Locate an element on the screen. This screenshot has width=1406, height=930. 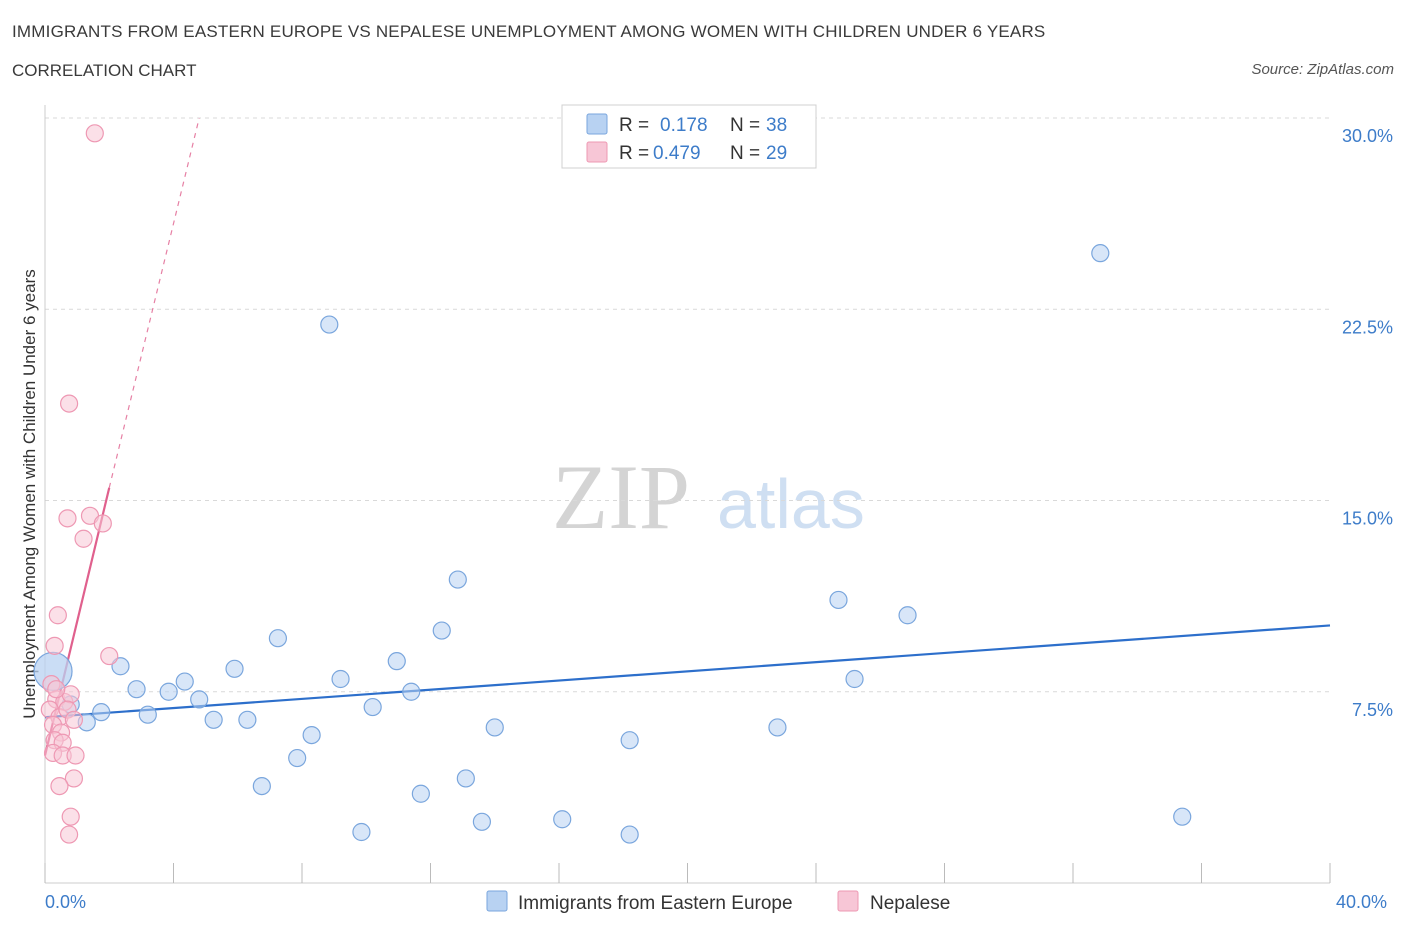
stats-legend: R = 0.178 N = 38 R = 0.479 N = 29 is located at coordinates (689, 136).